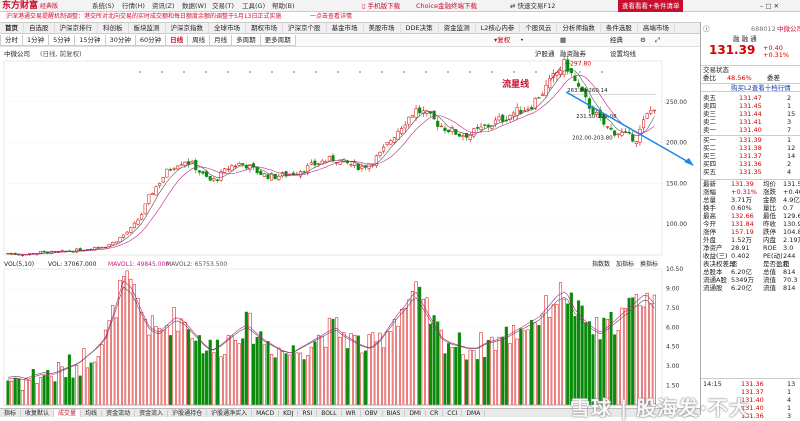 Image resolution: width=800 pixels, height=421 pixels. I want to click on nav-item-14: 个股风云, so click(539, 28).